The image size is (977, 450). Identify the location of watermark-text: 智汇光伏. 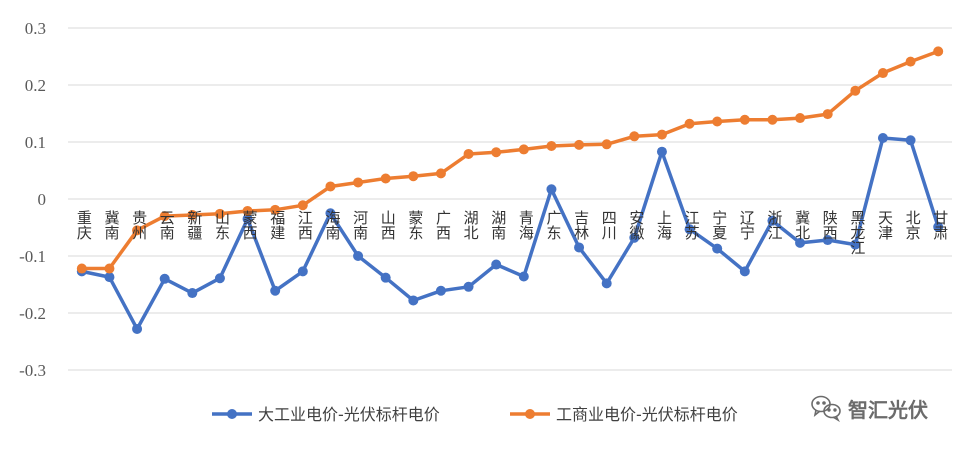
(888, 410).